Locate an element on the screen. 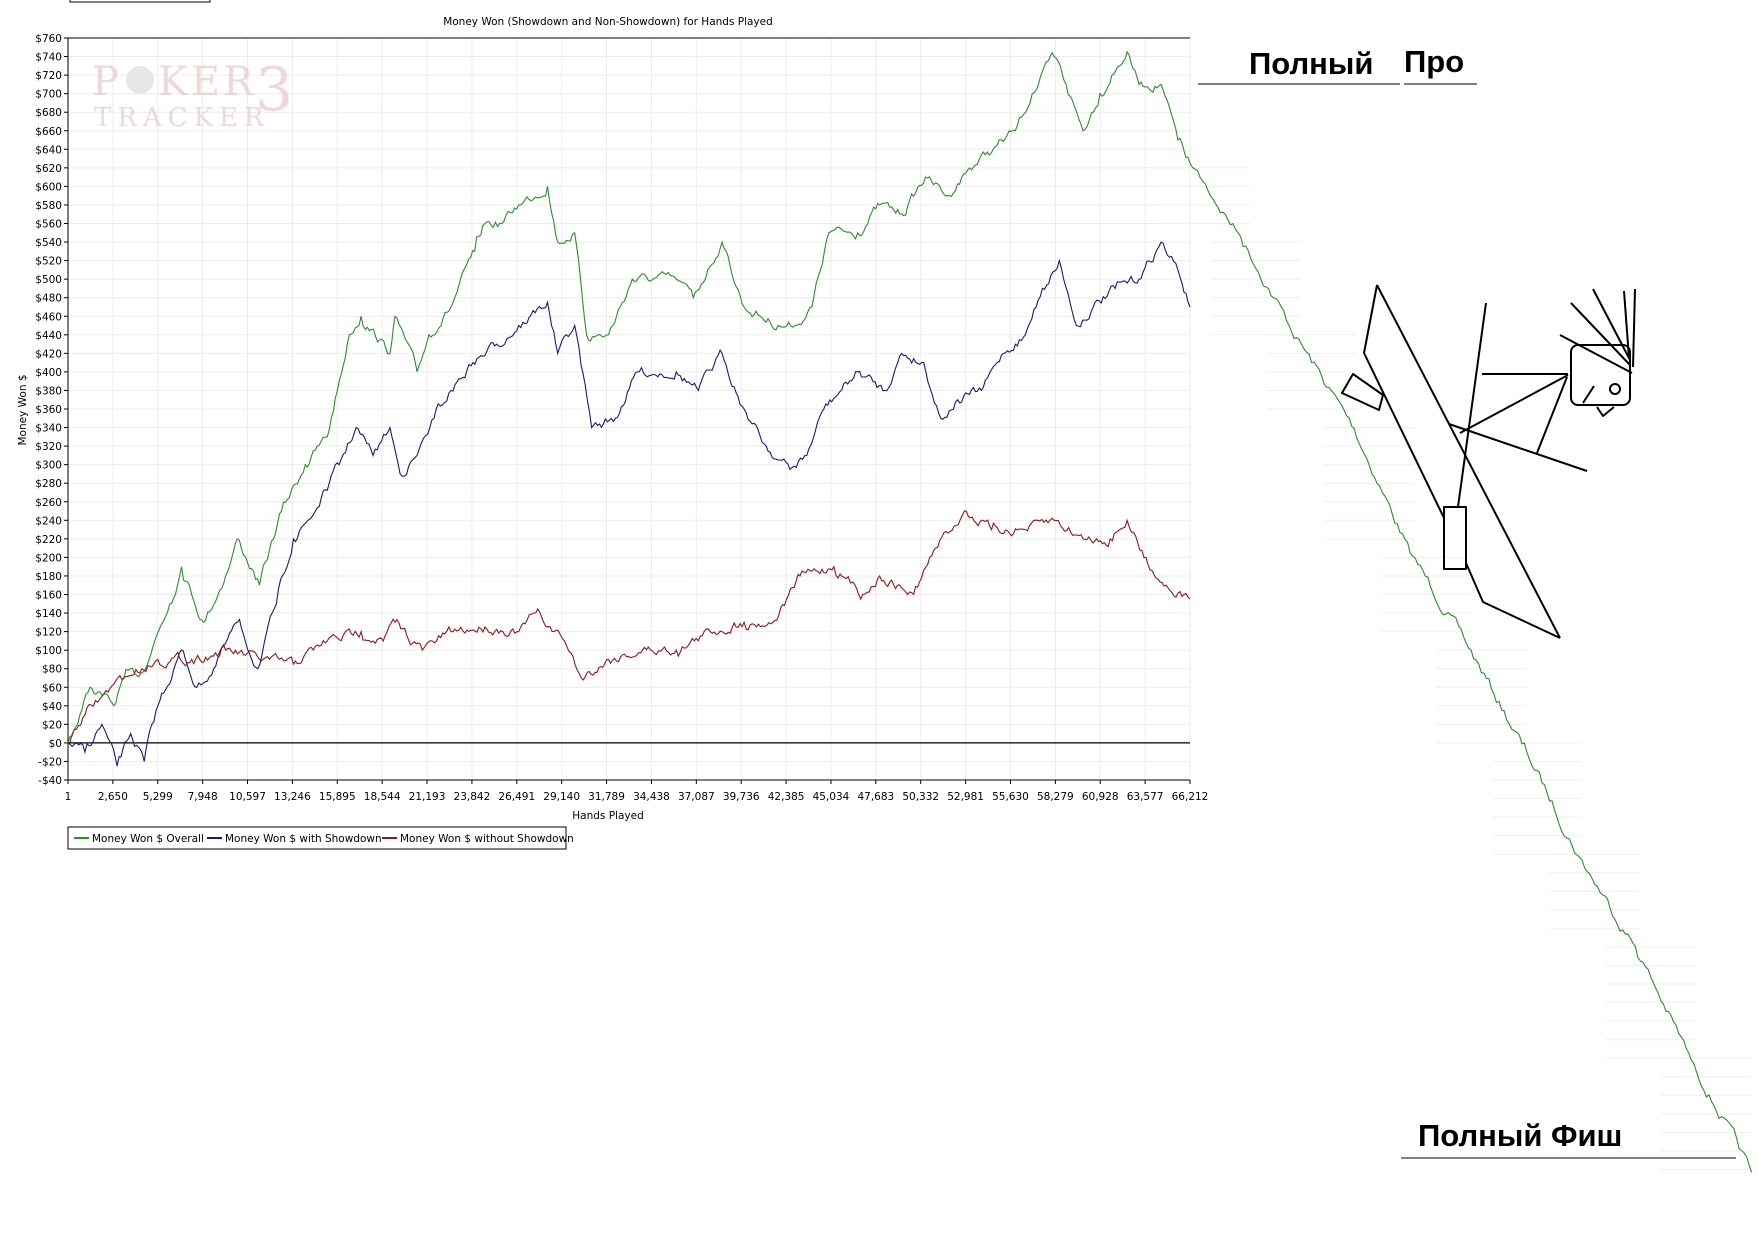  y-tick-label: $260 is located at coordinates (48, 503).